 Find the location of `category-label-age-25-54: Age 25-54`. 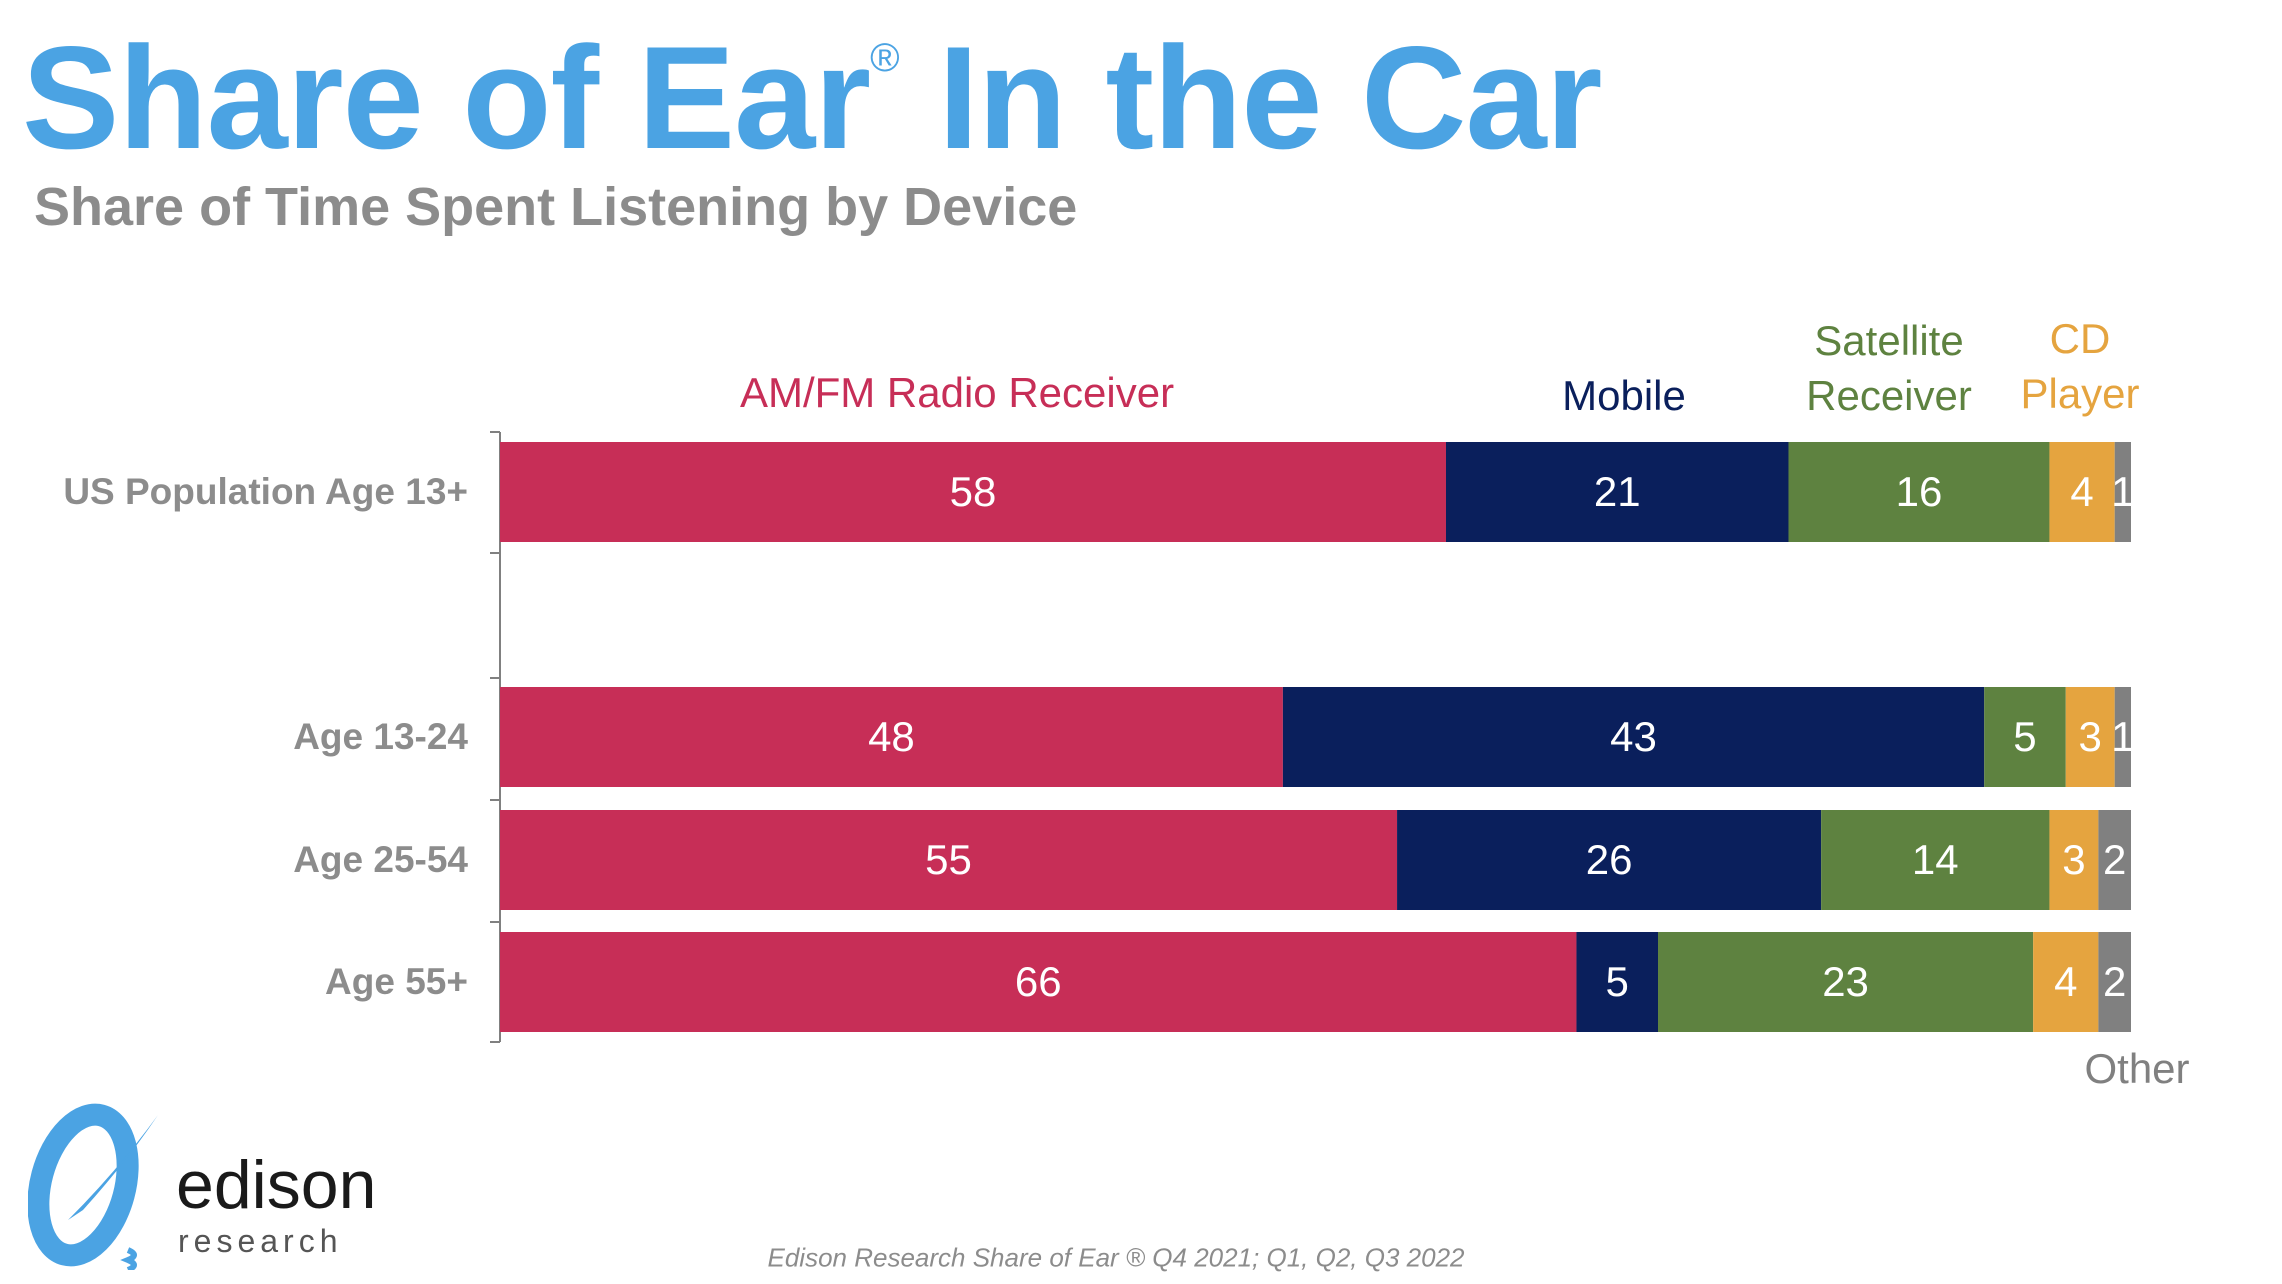

category-label-age-25-54: Age 25-54 is located at coordinates (380, 859).